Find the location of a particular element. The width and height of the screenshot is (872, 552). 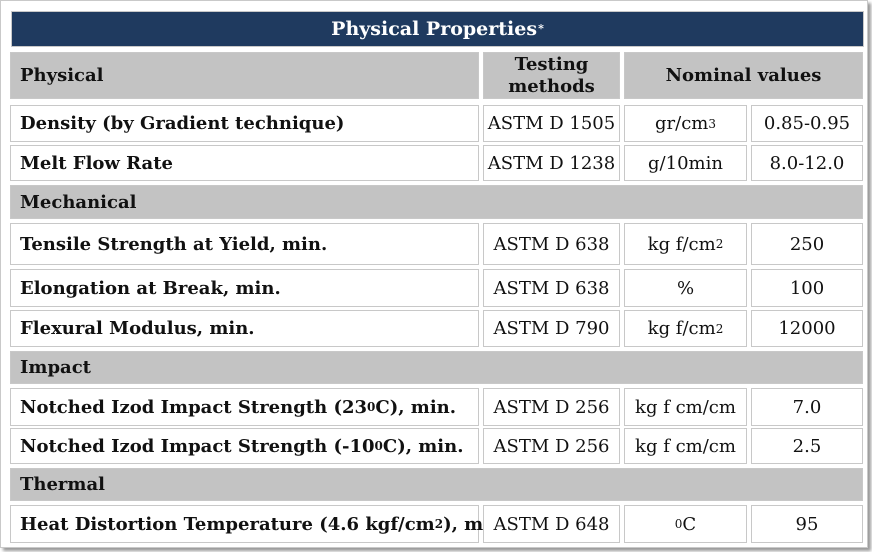

table-row-value: 7.0 is located at coordinates (807, 407).